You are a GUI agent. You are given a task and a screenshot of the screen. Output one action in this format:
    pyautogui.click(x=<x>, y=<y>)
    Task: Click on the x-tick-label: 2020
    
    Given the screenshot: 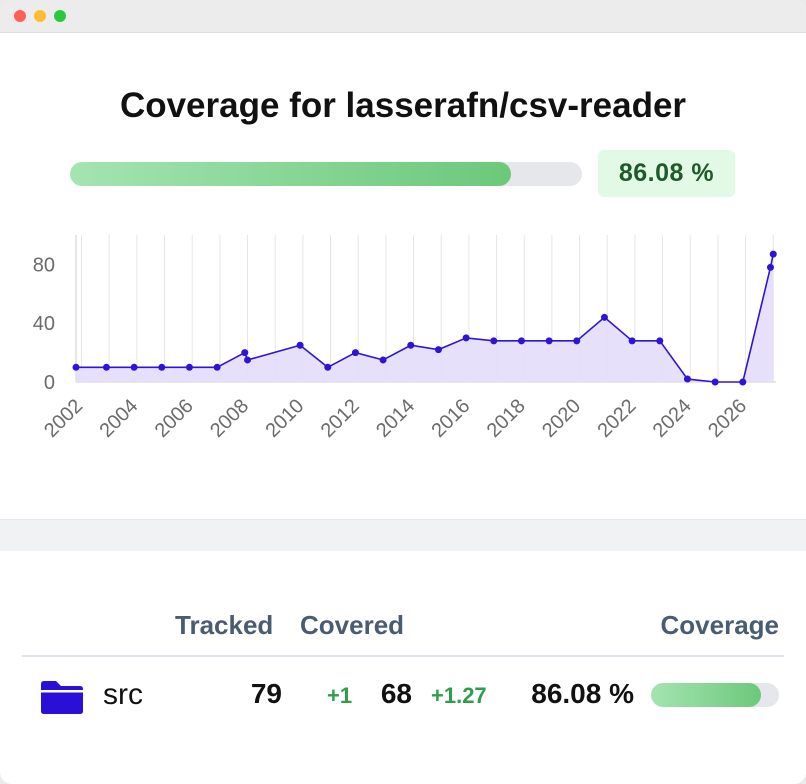 What is the action you would take?
    pyautogui.click(x=561, y=418)
    